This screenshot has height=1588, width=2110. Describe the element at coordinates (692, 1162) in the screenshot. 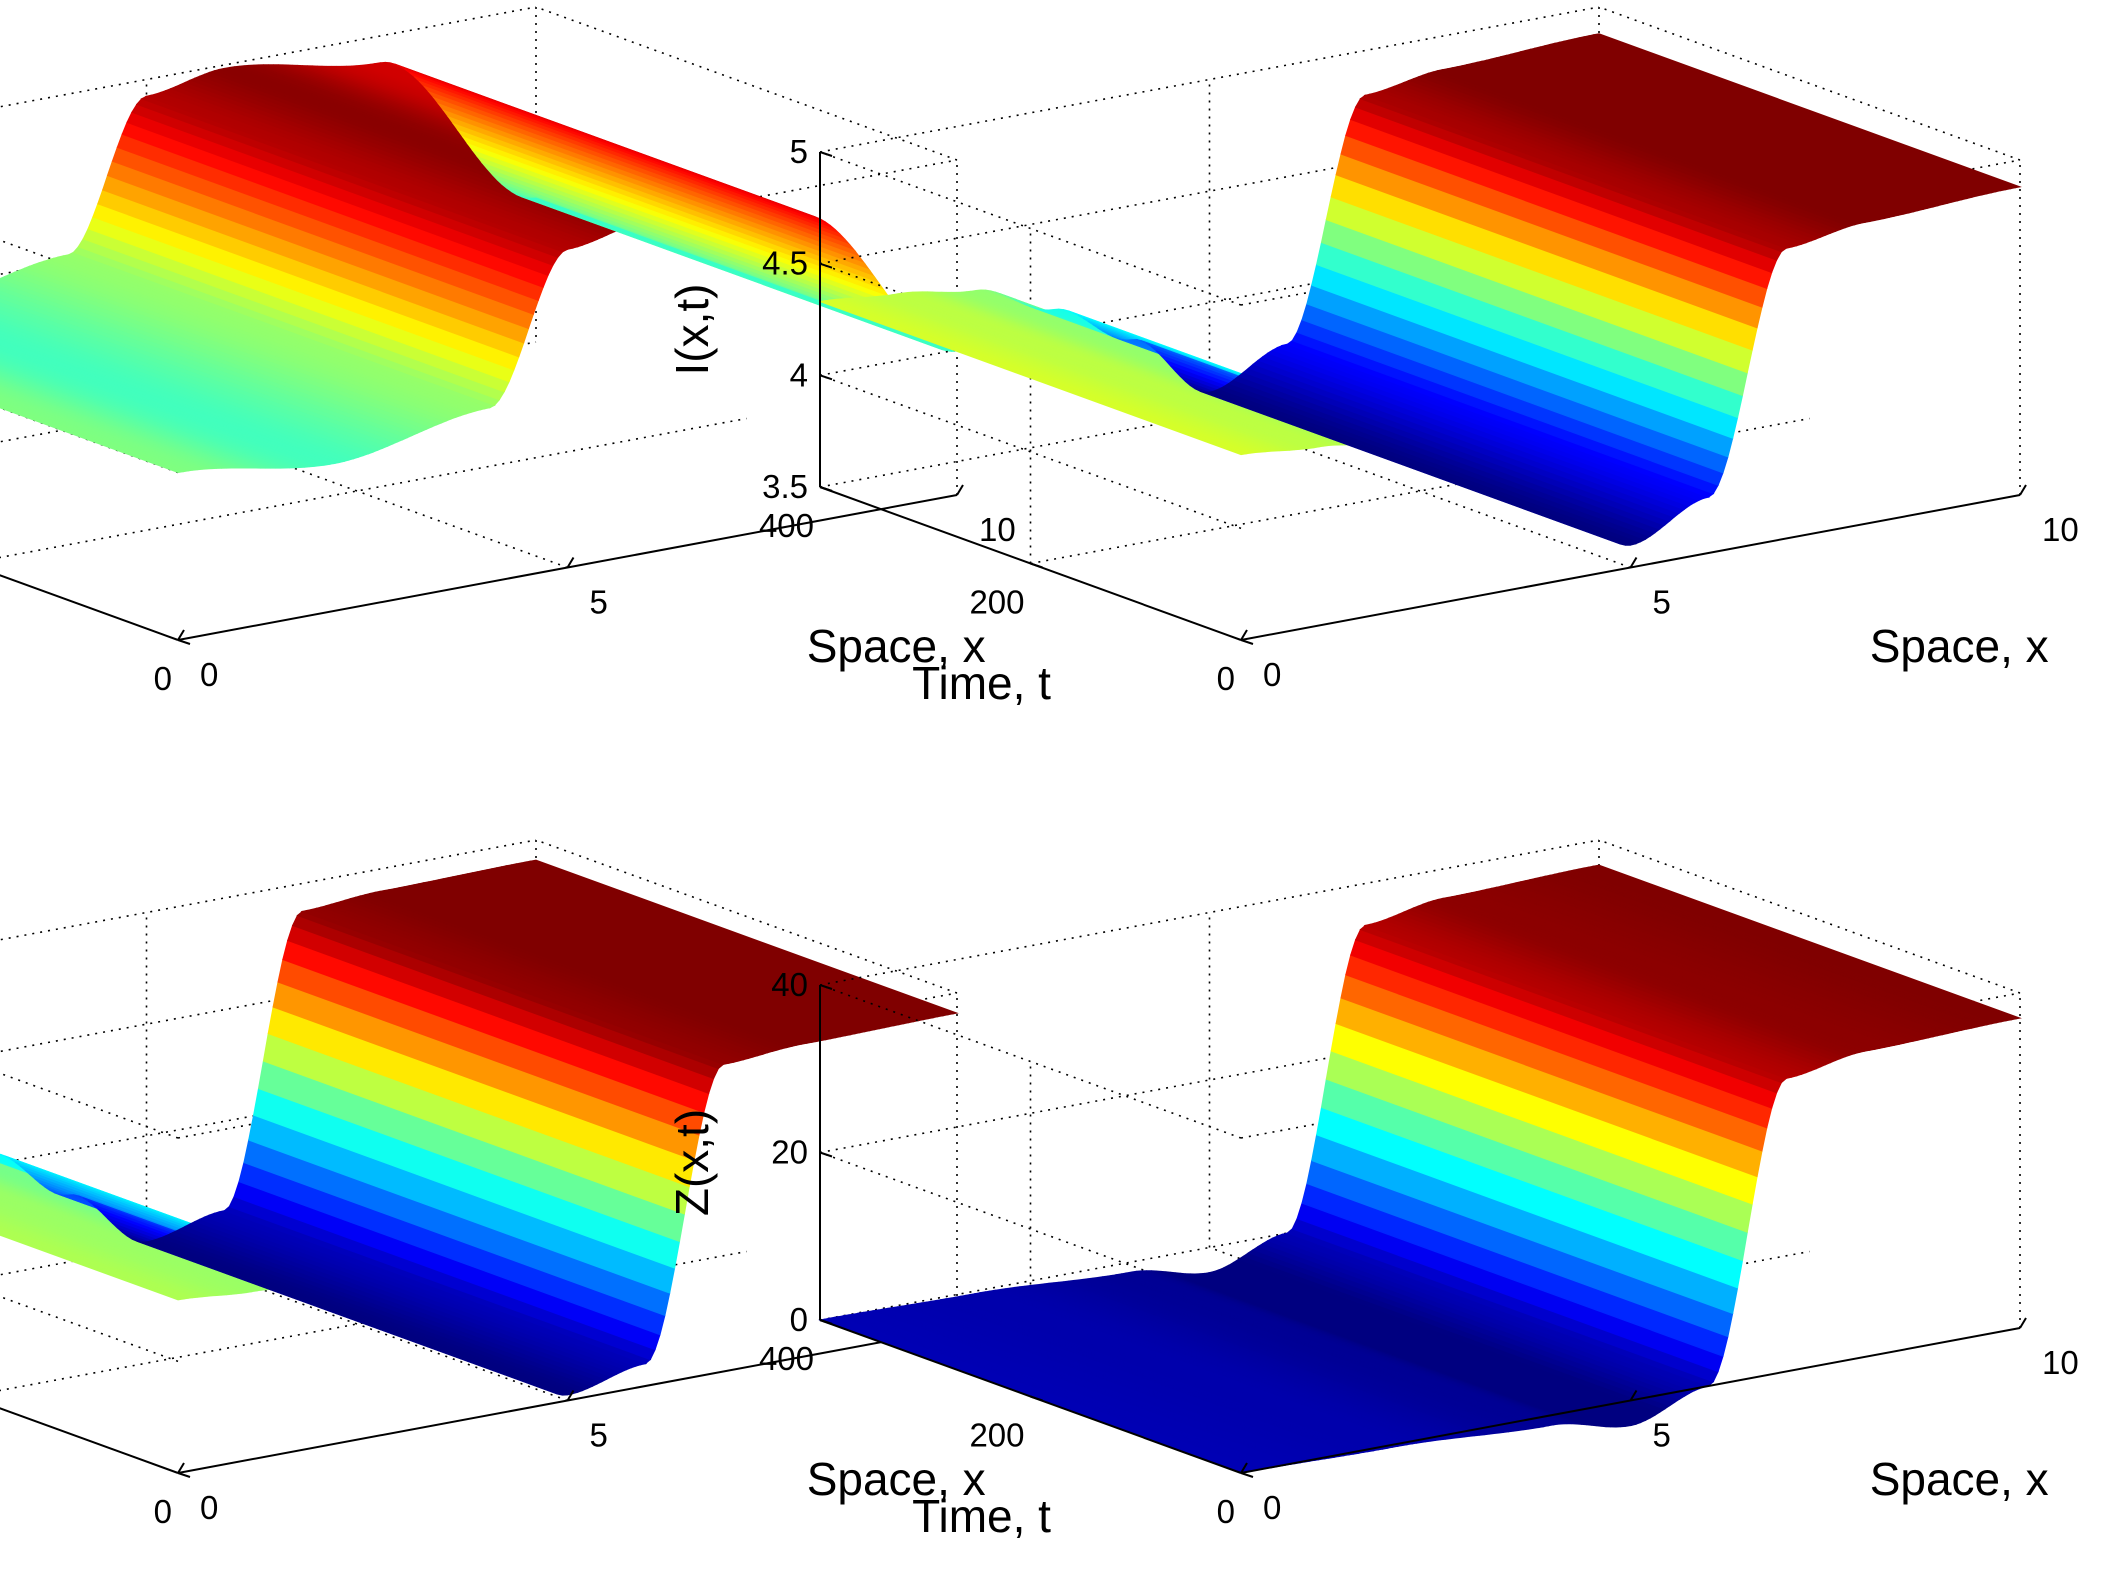

I see `z-axis-label: Z(x,t)` at that location.